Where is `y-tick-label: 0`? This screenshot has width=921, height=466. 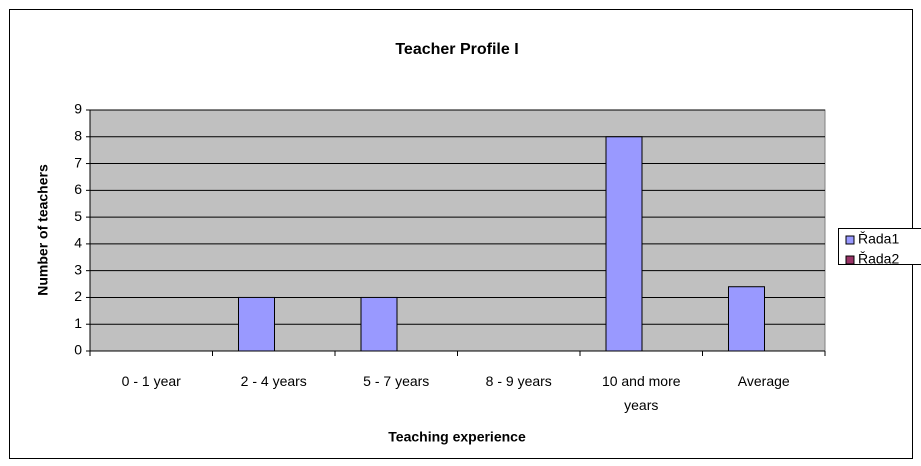
y-tick-label: 0 is located at coordinates (78, 350).